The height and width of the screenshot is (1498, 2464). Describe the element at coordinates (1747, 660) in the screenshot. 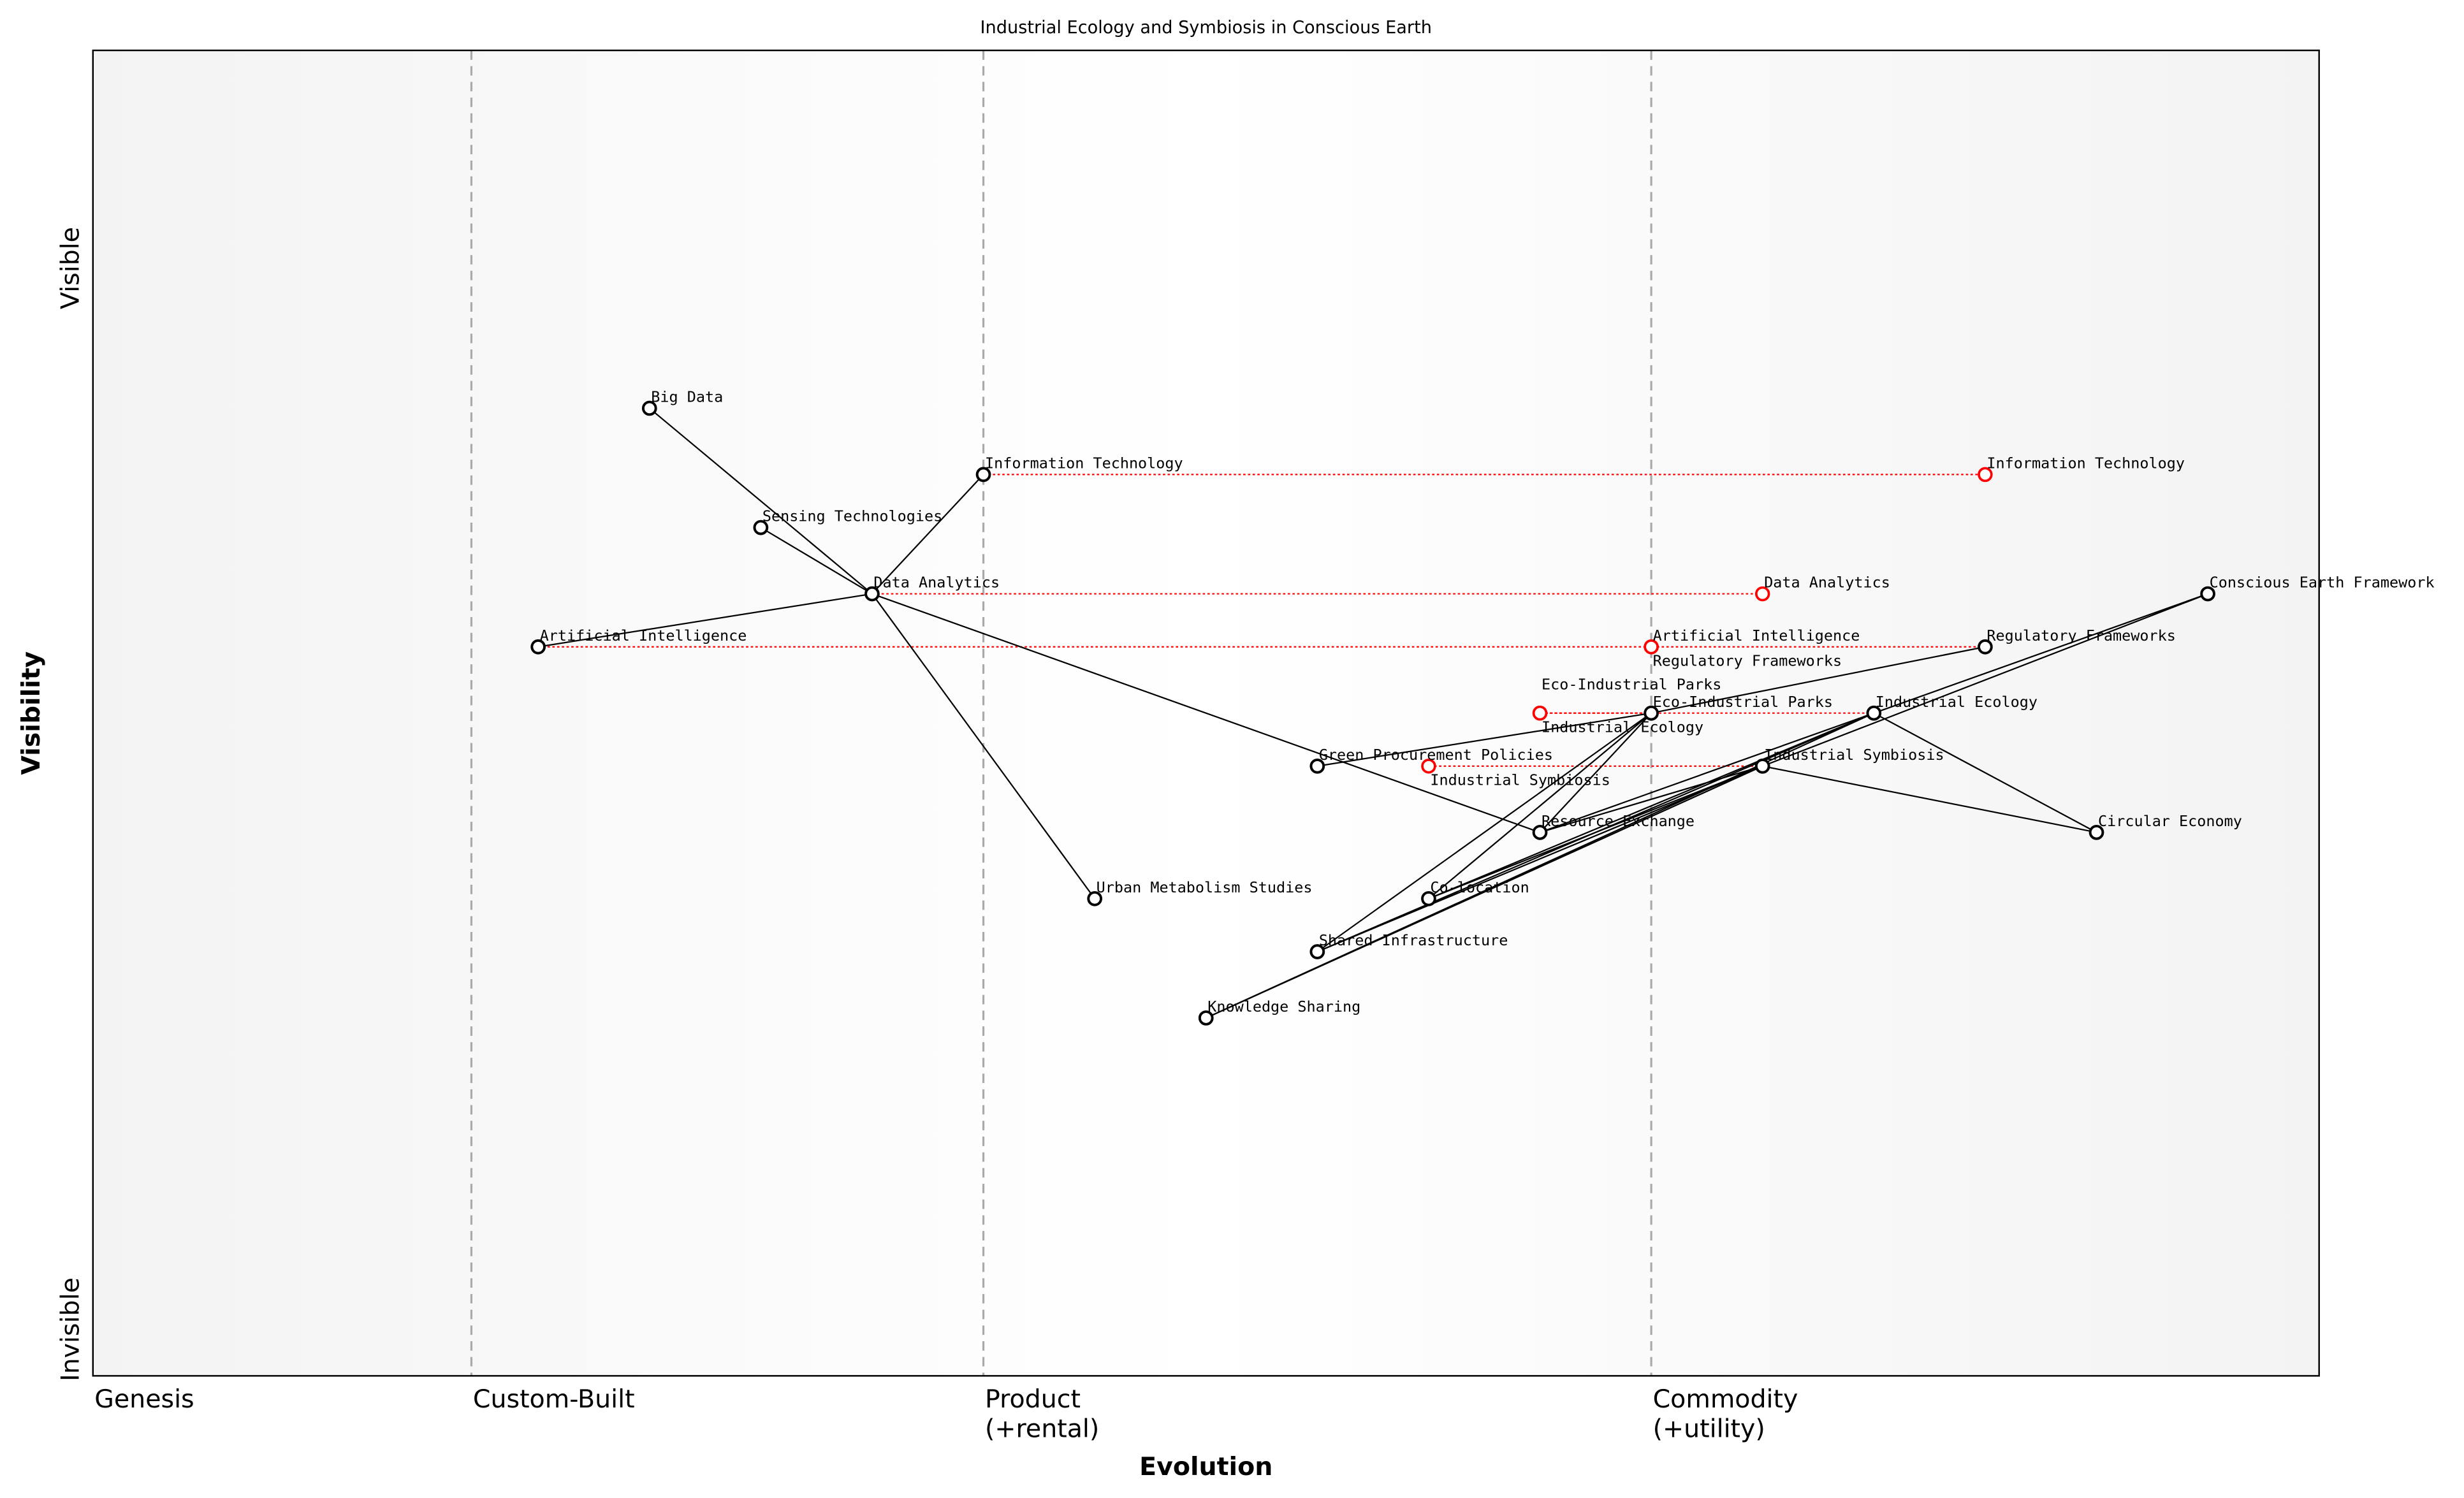

I see `evolved-component-label: Regulatory Frameworks` at that location.